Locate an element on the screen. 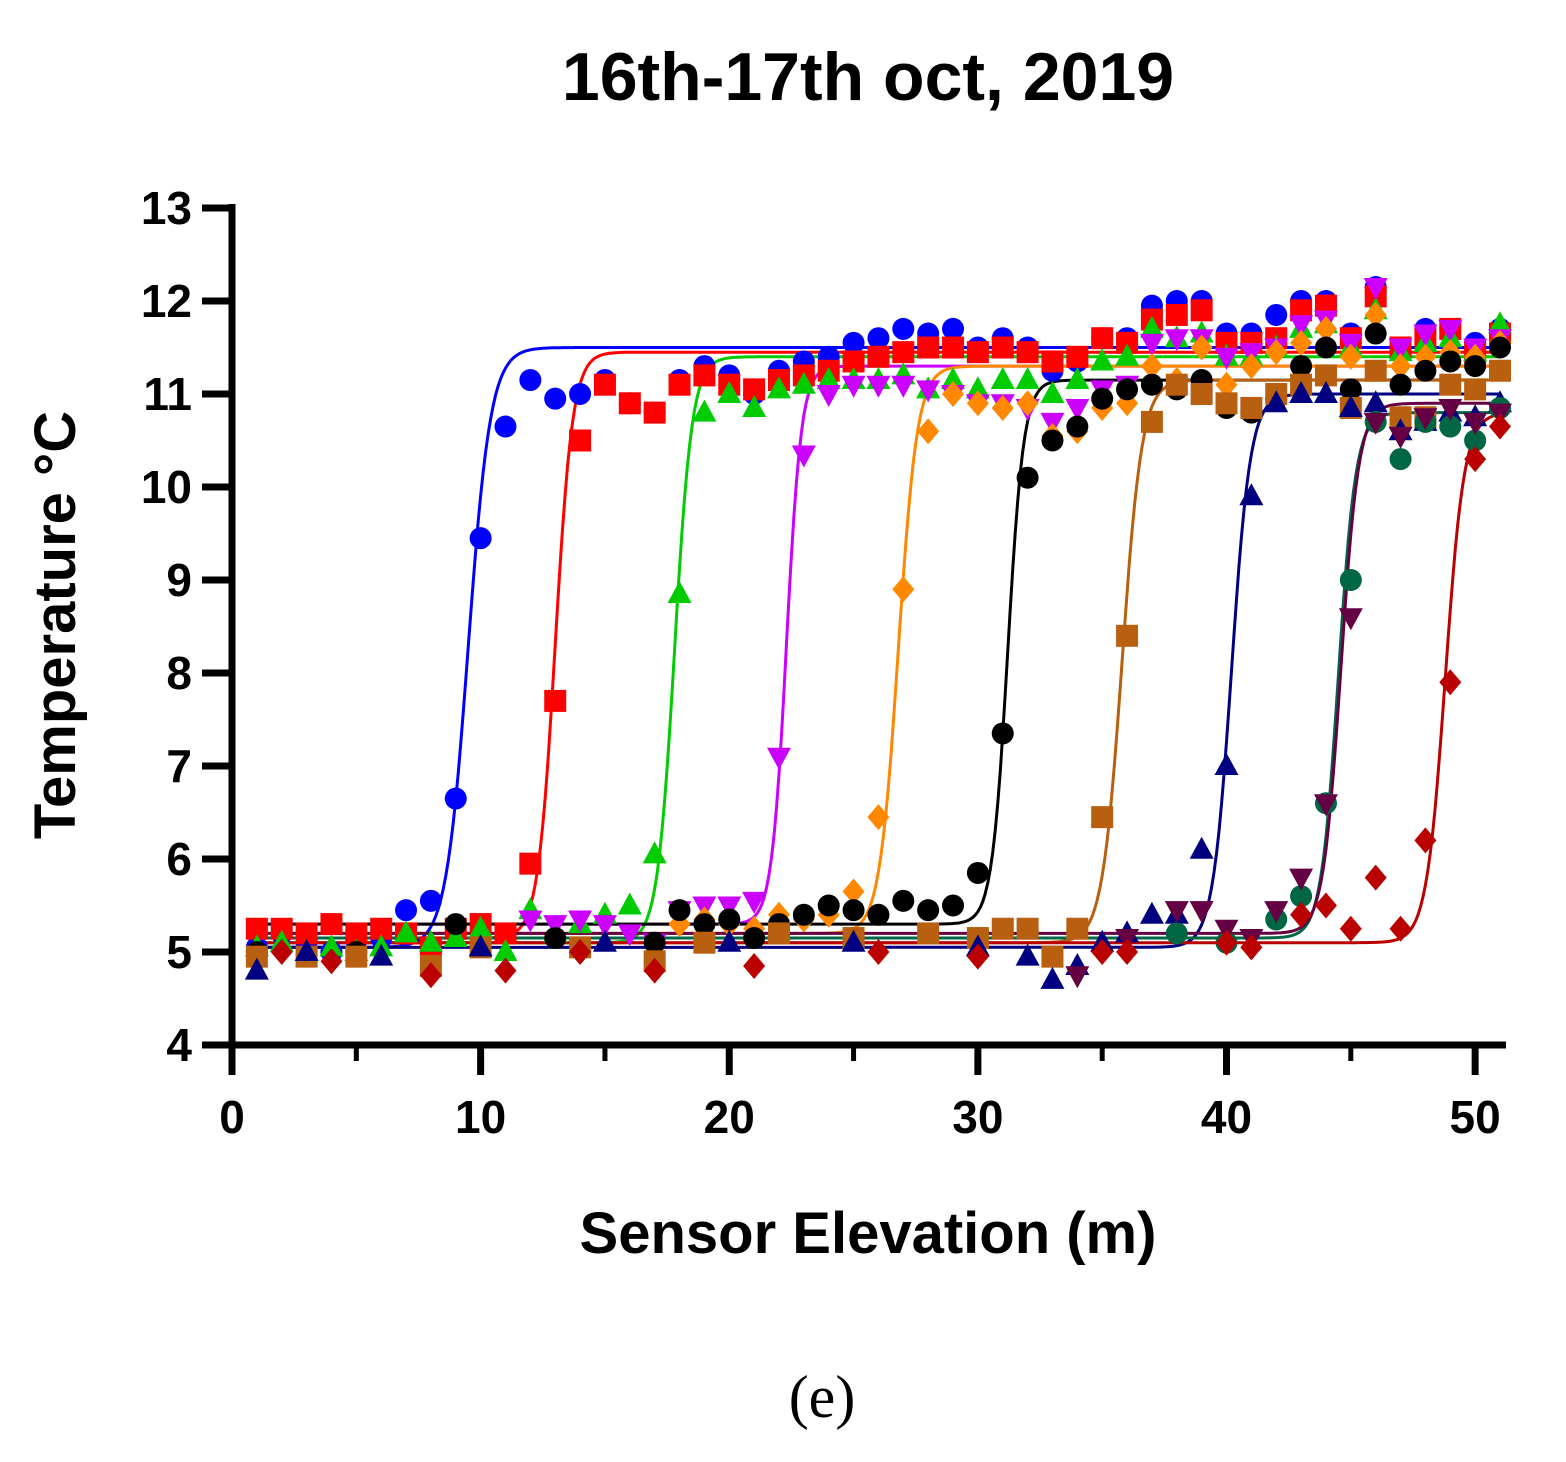  x-tick-label: 10 is located at coordinates (480, 1117).